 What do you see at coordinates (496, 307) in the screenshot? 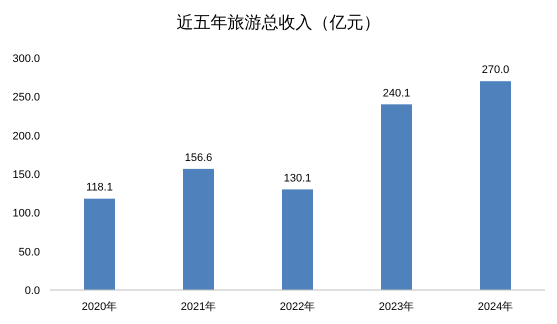
I see `x-tick-label: 2024年` at bounding box center [496, 307].